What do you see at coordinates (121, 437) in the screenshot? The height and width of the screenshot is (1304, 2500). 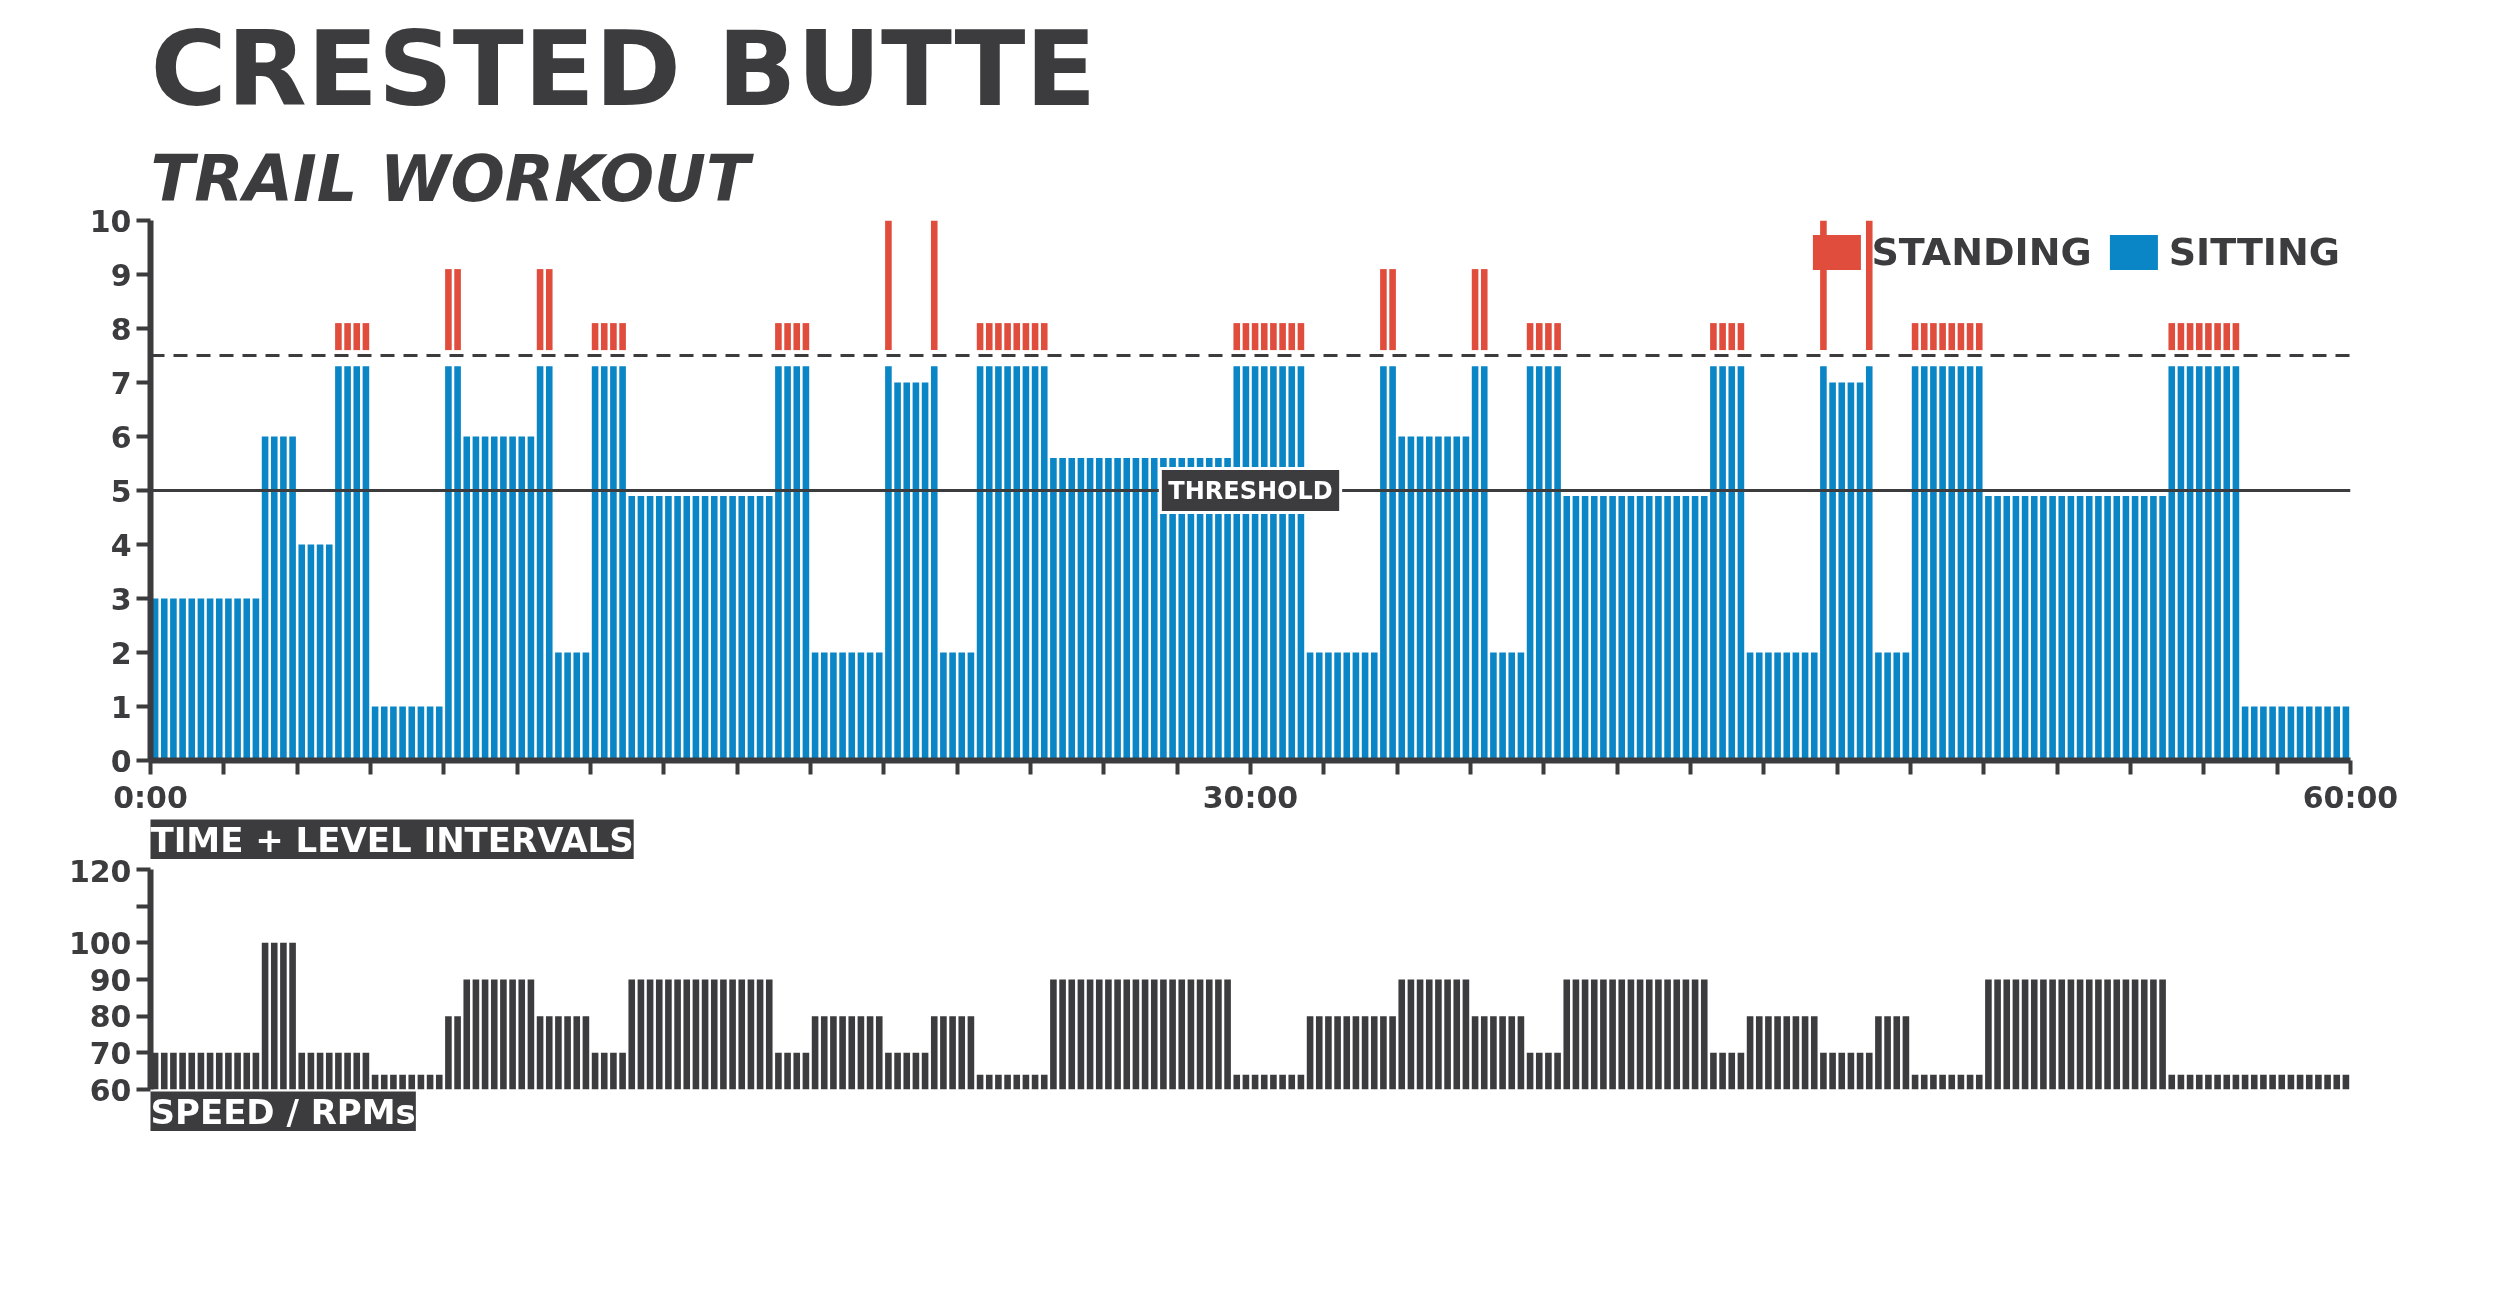 I see `y-tick-label: 6` at bounding box center [121, 437].